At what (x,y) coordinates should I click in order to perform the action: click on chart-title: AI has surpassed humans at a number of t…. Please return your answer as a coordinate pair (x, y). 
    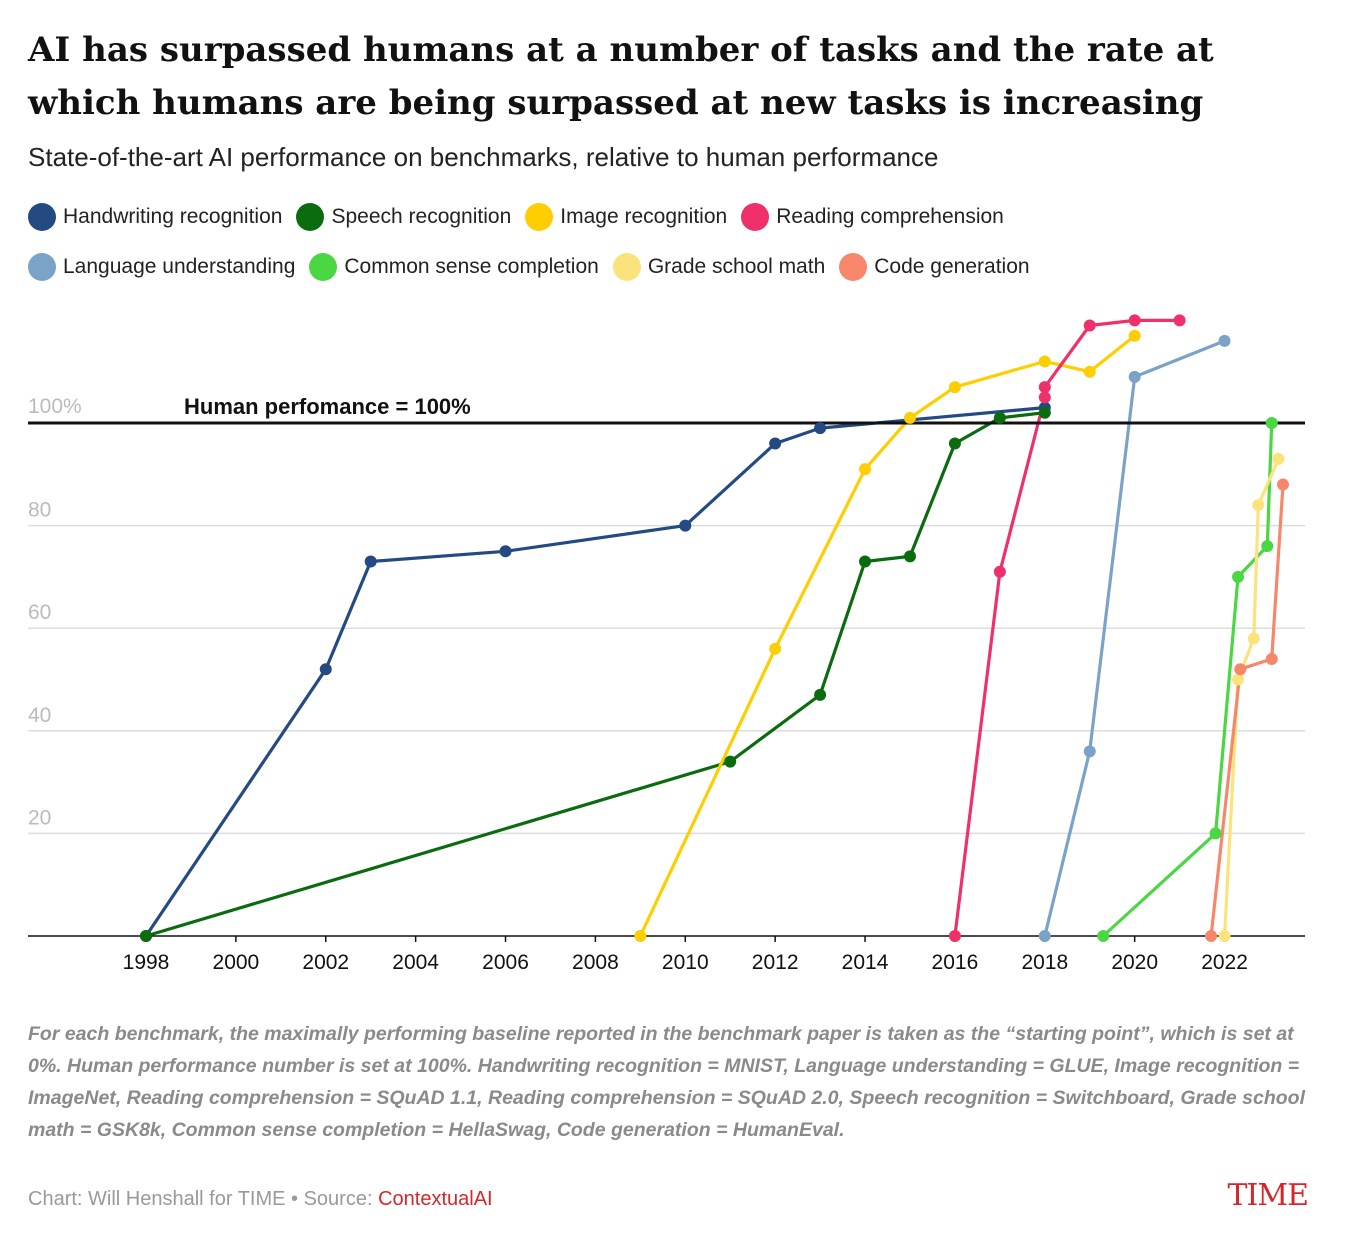
    Looking at the image, I should click on (621, 76).